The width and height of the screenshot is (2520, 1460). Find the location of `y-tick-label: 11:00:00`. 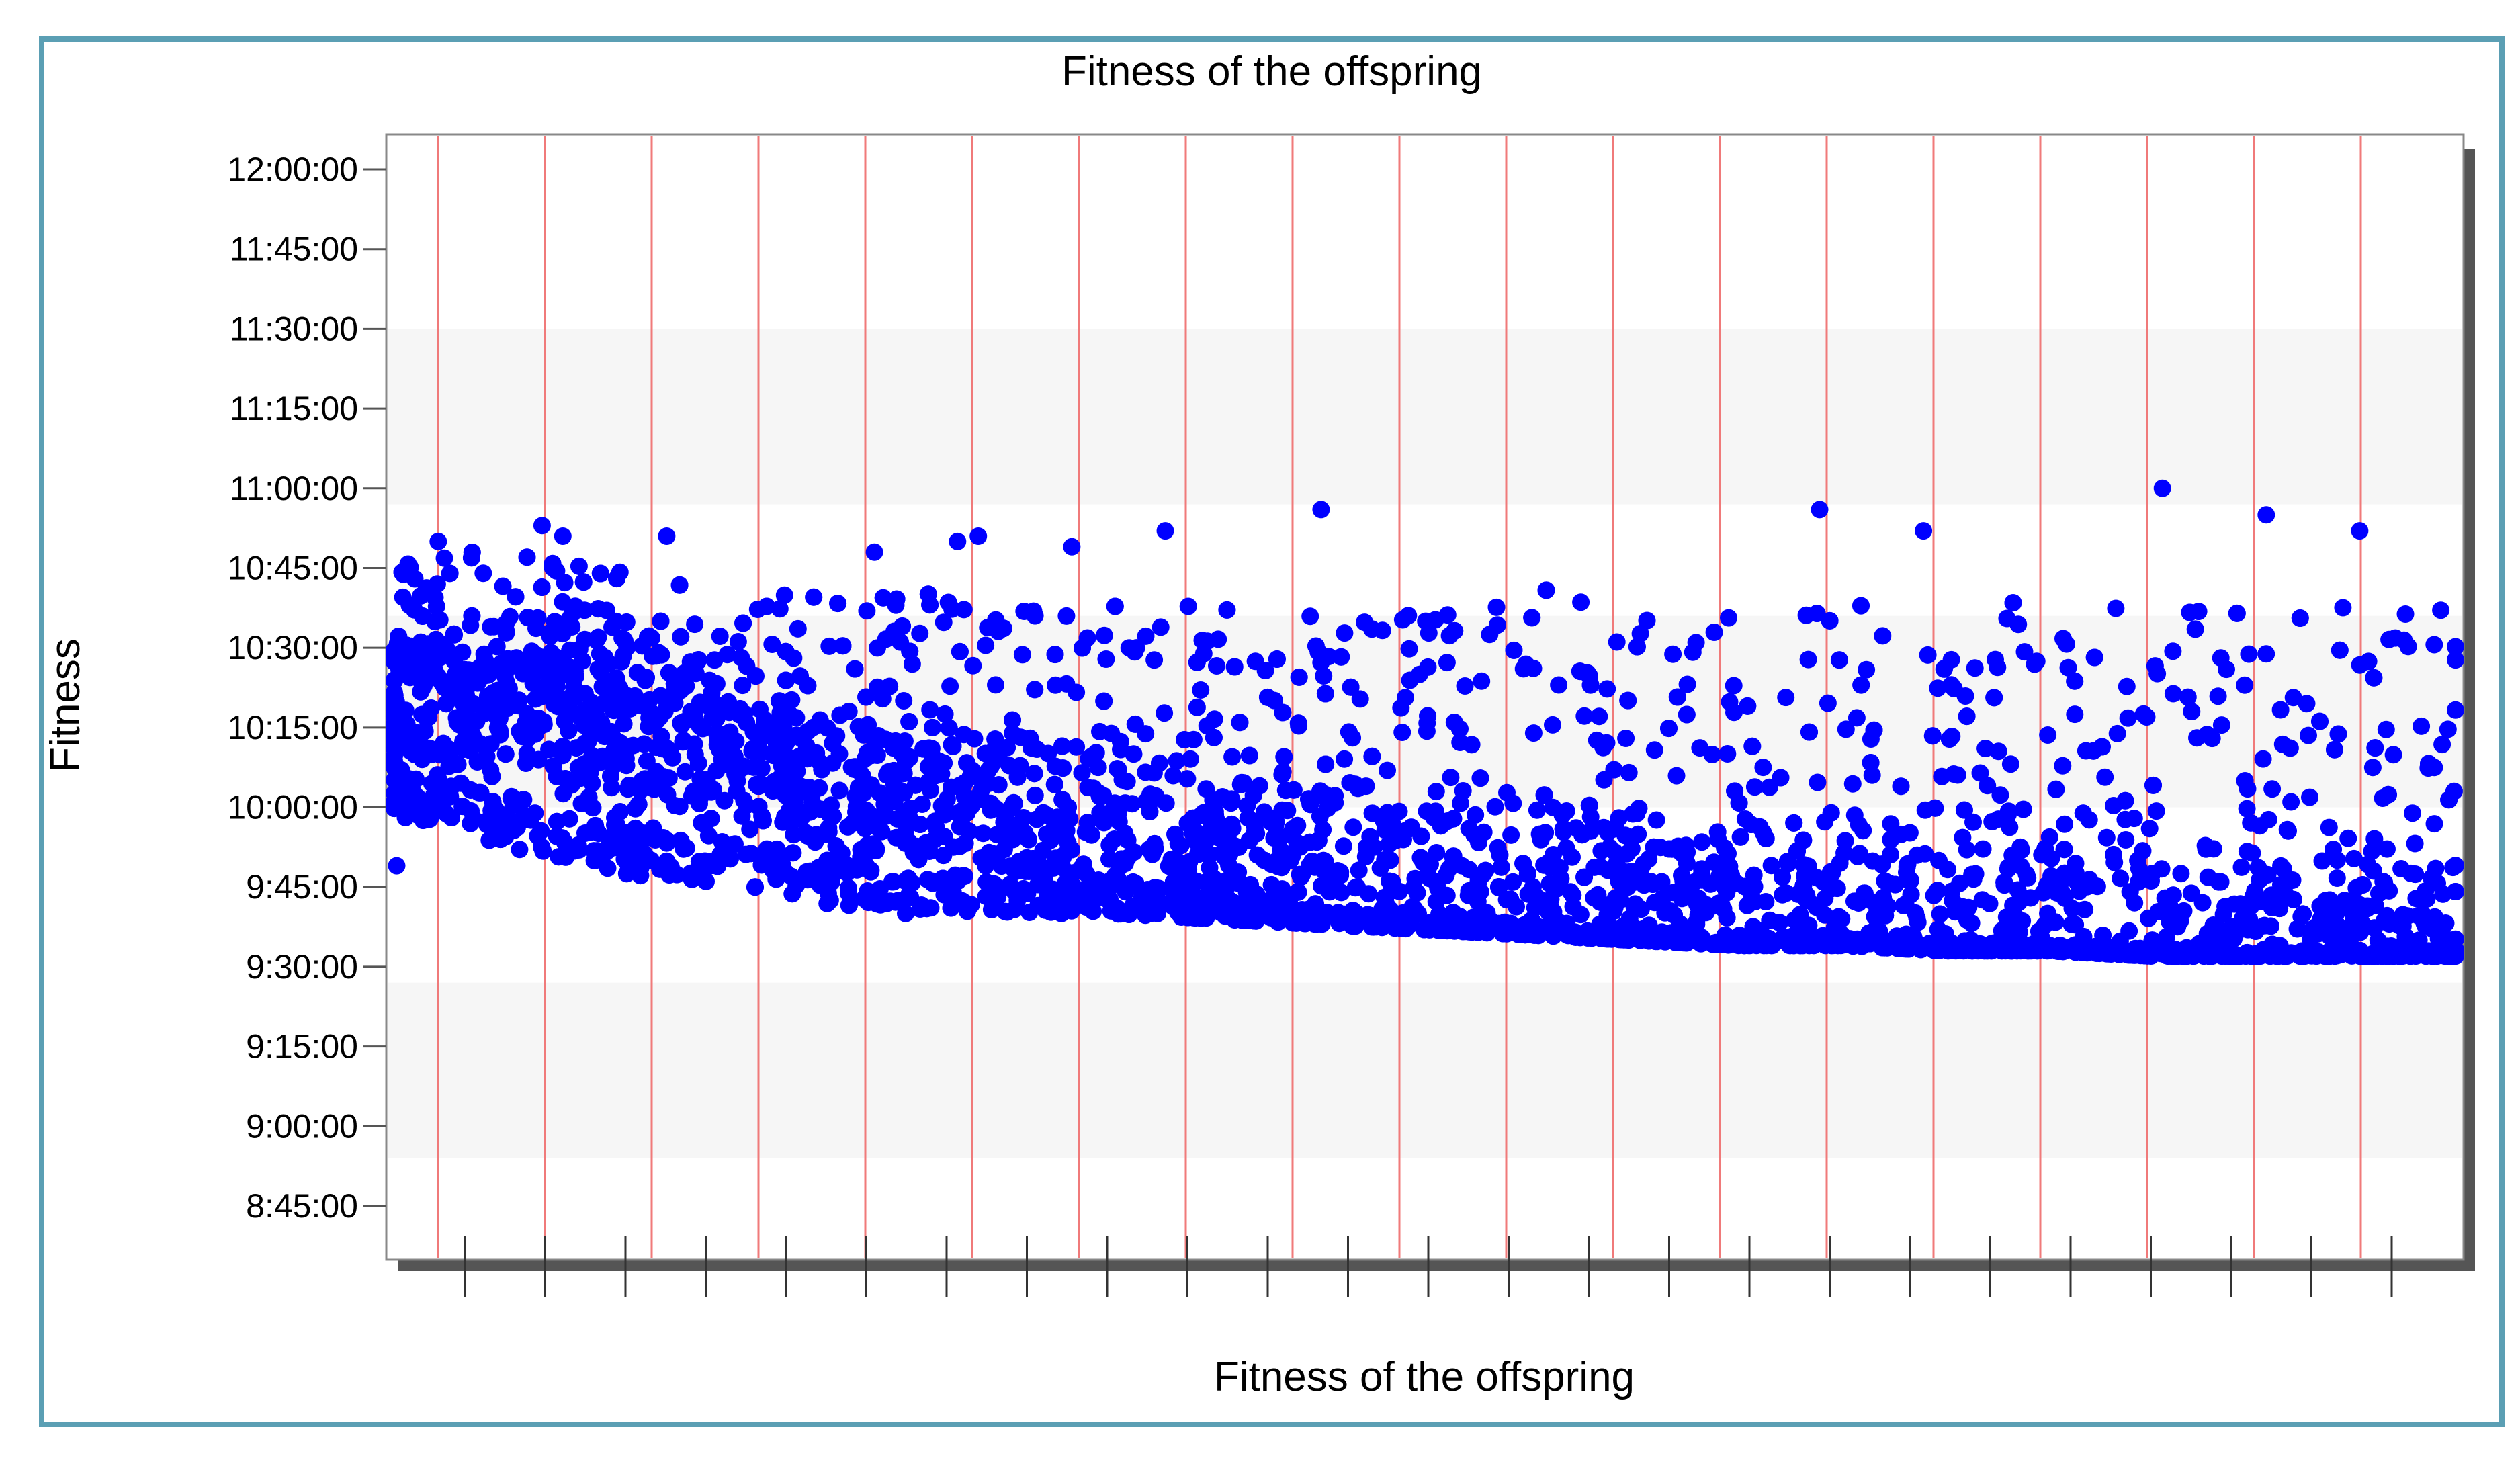

y-tick-label: 11:00:00 is located at coordinates (294, 488).